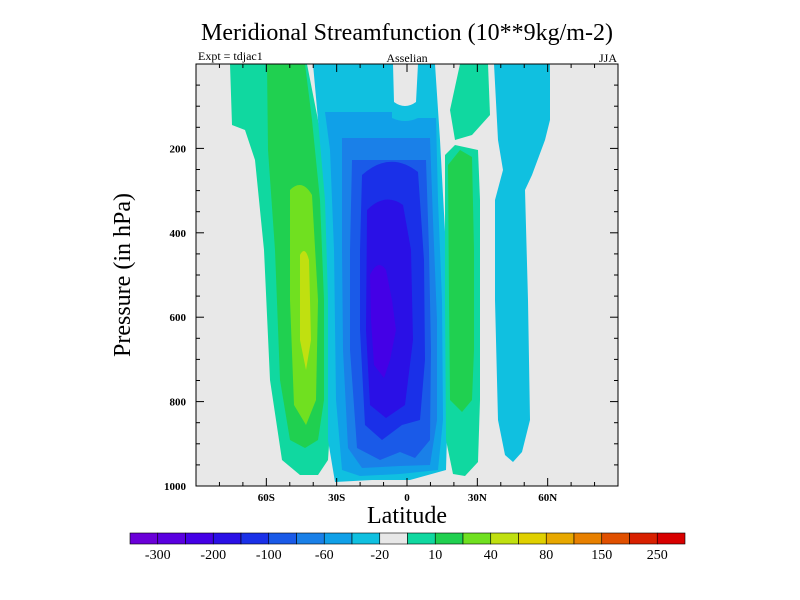 The image size is (800, 600). What do you see at coordinates (435, 555) in the screenshot?
I see `colorbar-label: 10` at bounding box center [435, 555].